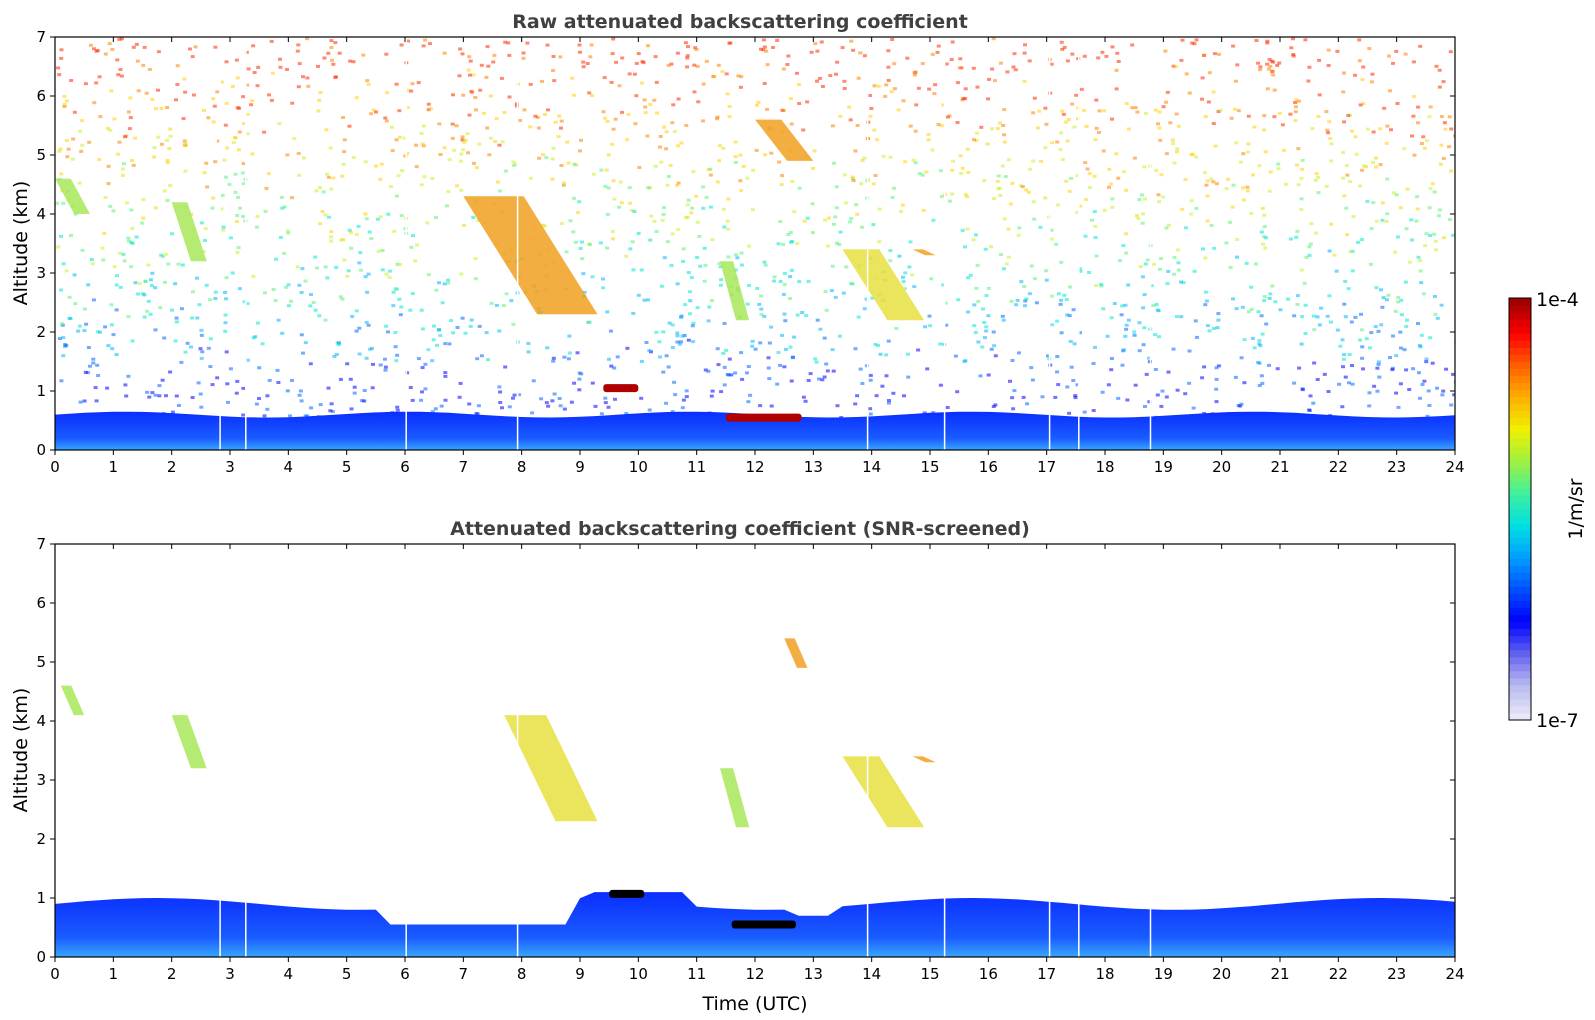  What do you see at coordinates (813, 974) in the screenshot?
I see `x-tick-label: 13` at bounding box center [813, 974].